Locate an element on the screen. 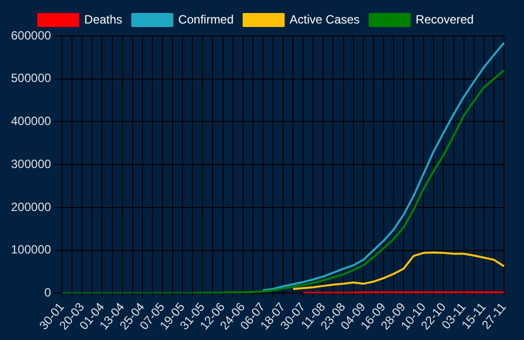  legend-label: Deaths is located at coordinates (103, 19).